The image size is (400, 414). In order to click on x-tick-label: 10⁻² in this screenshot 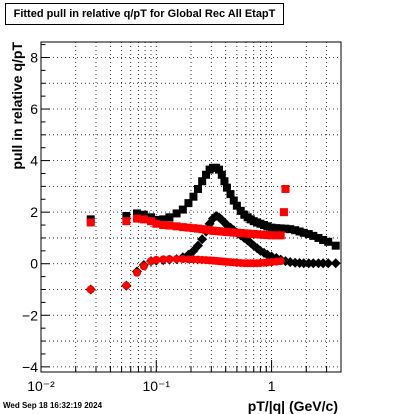, I will do `click(41, 386)`.